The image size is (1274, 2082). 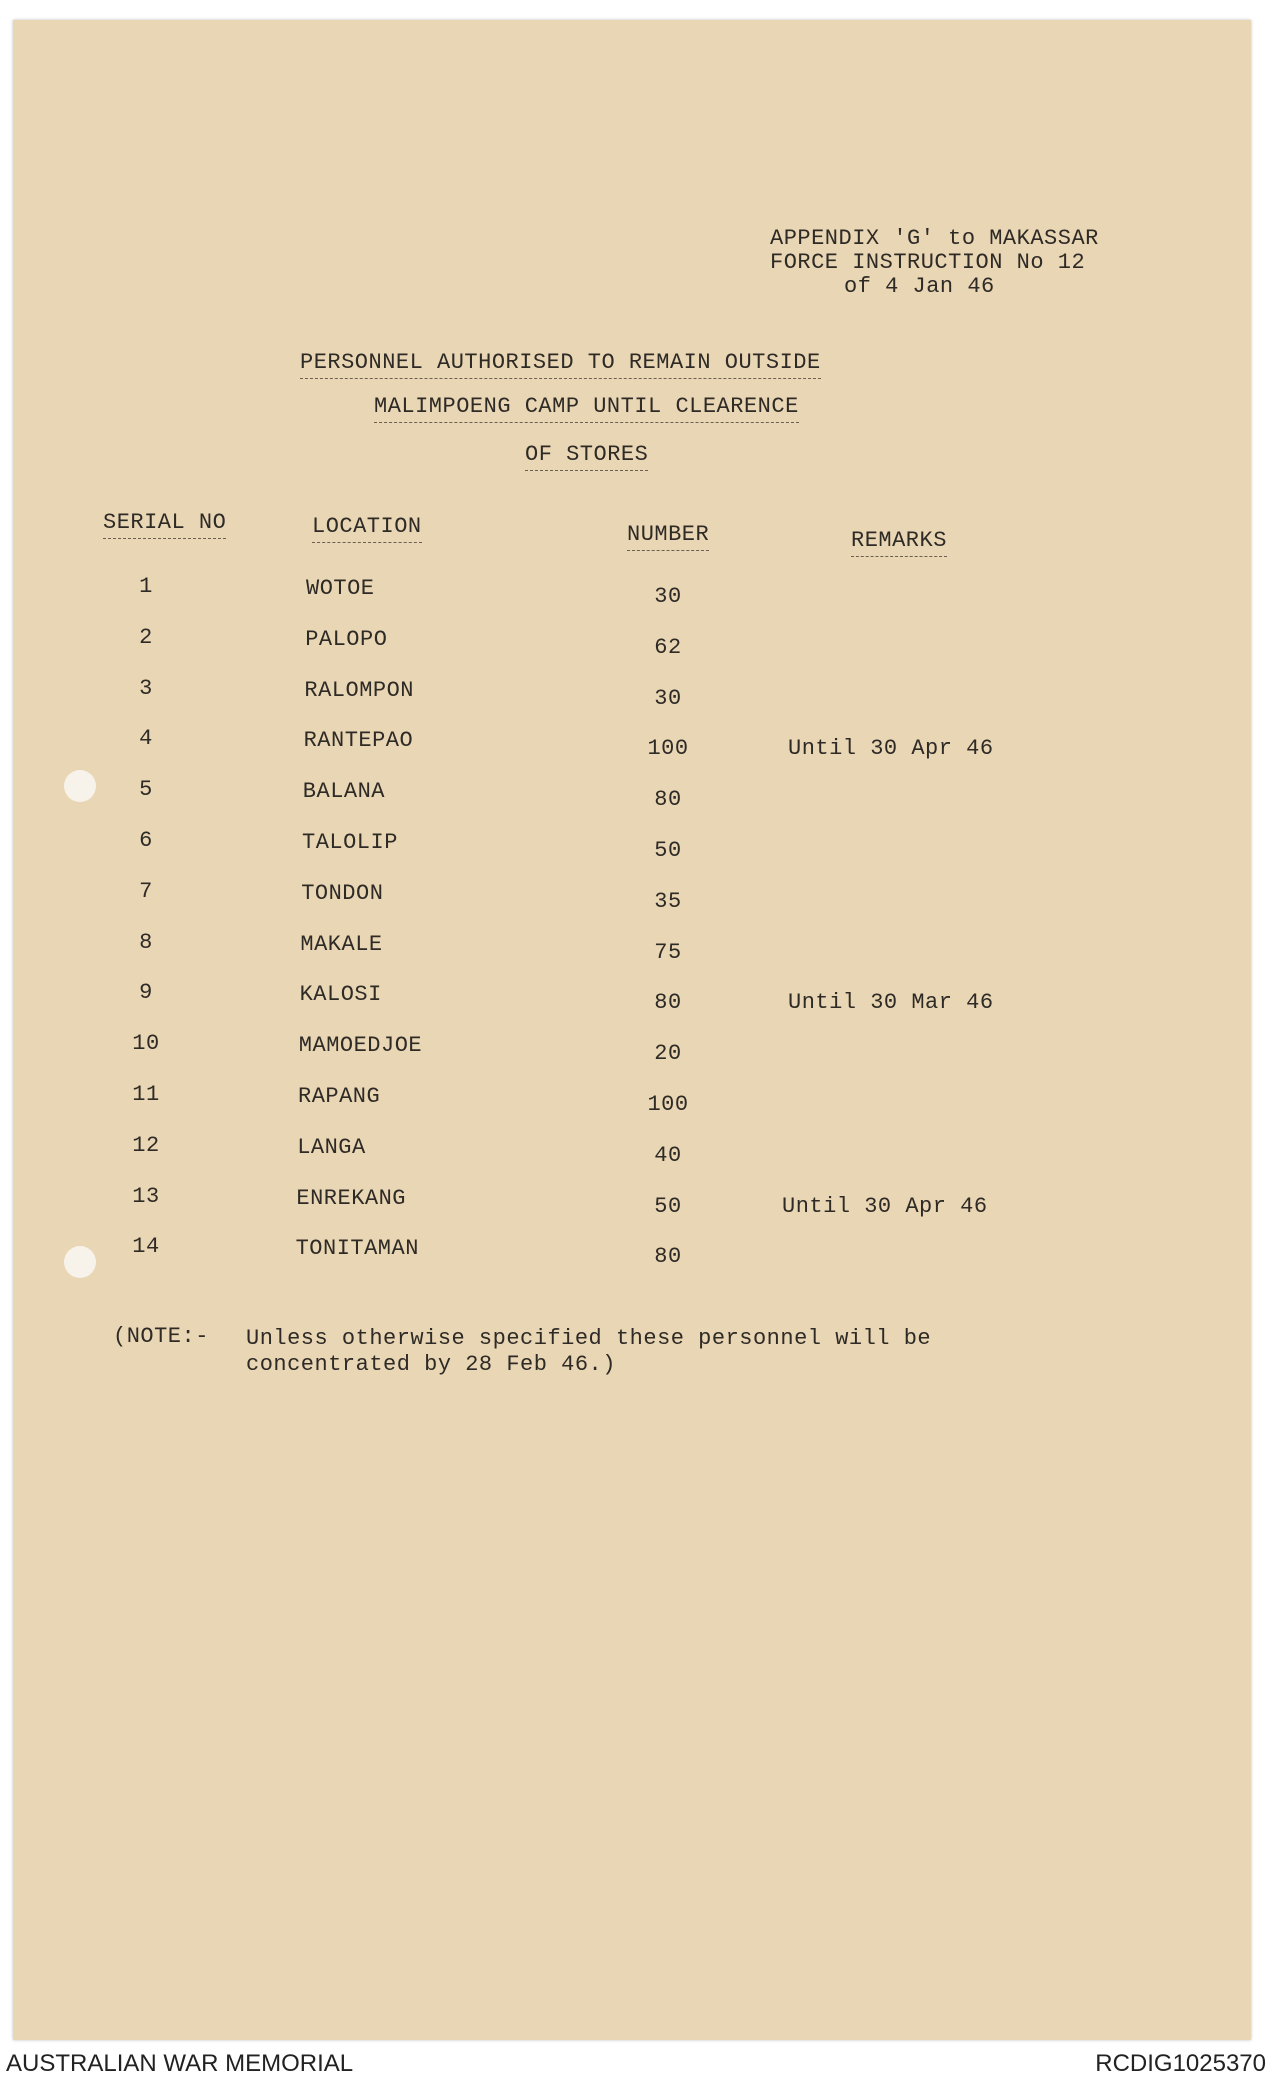 What do you see at coordinates (180, 2063) in the screenshot?
I see `footer-source: AUSTRALIAN WAR MEMORIAL` at bounding box center [180, 2063].